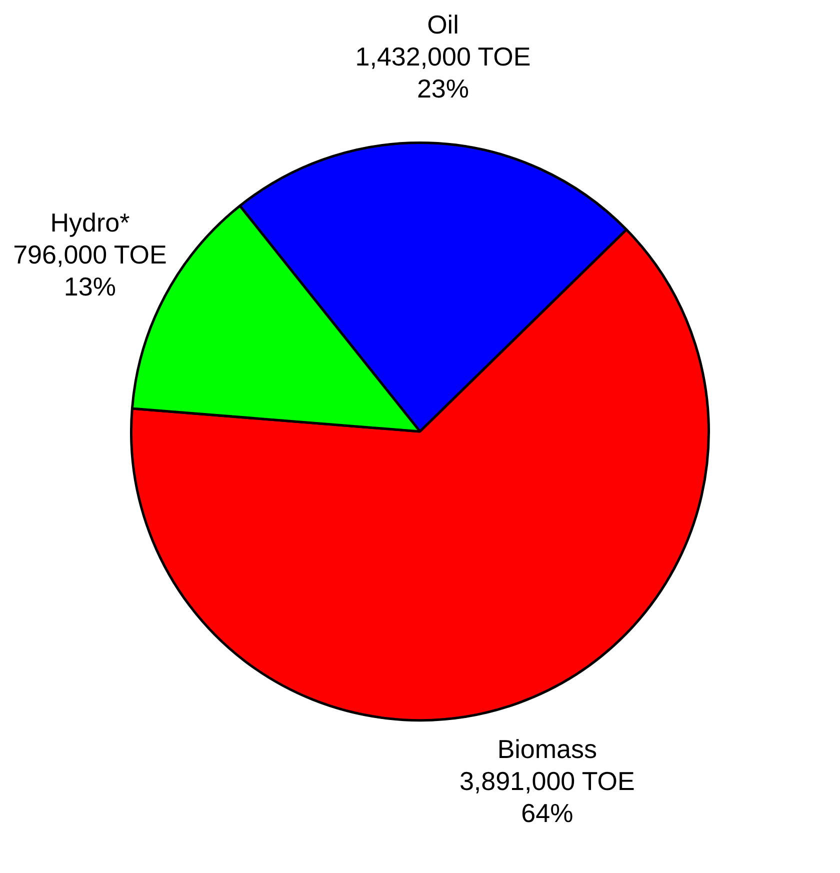 This screenshot has width=840, height=873. I want to click on data-label: 3,891,000 TOE 64%, so click(547, 797).